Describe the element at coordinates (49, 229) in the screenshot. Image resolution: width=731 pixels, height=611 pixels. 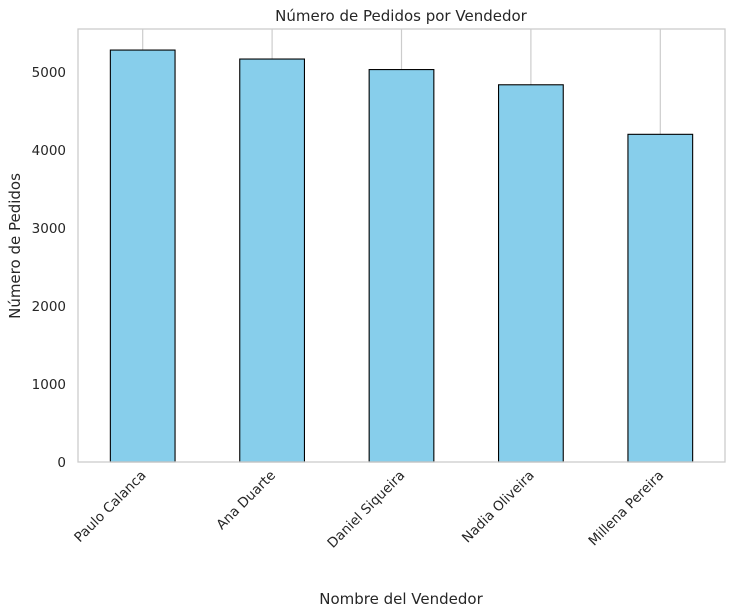
I see `y-tick-label: 3000` at that location.